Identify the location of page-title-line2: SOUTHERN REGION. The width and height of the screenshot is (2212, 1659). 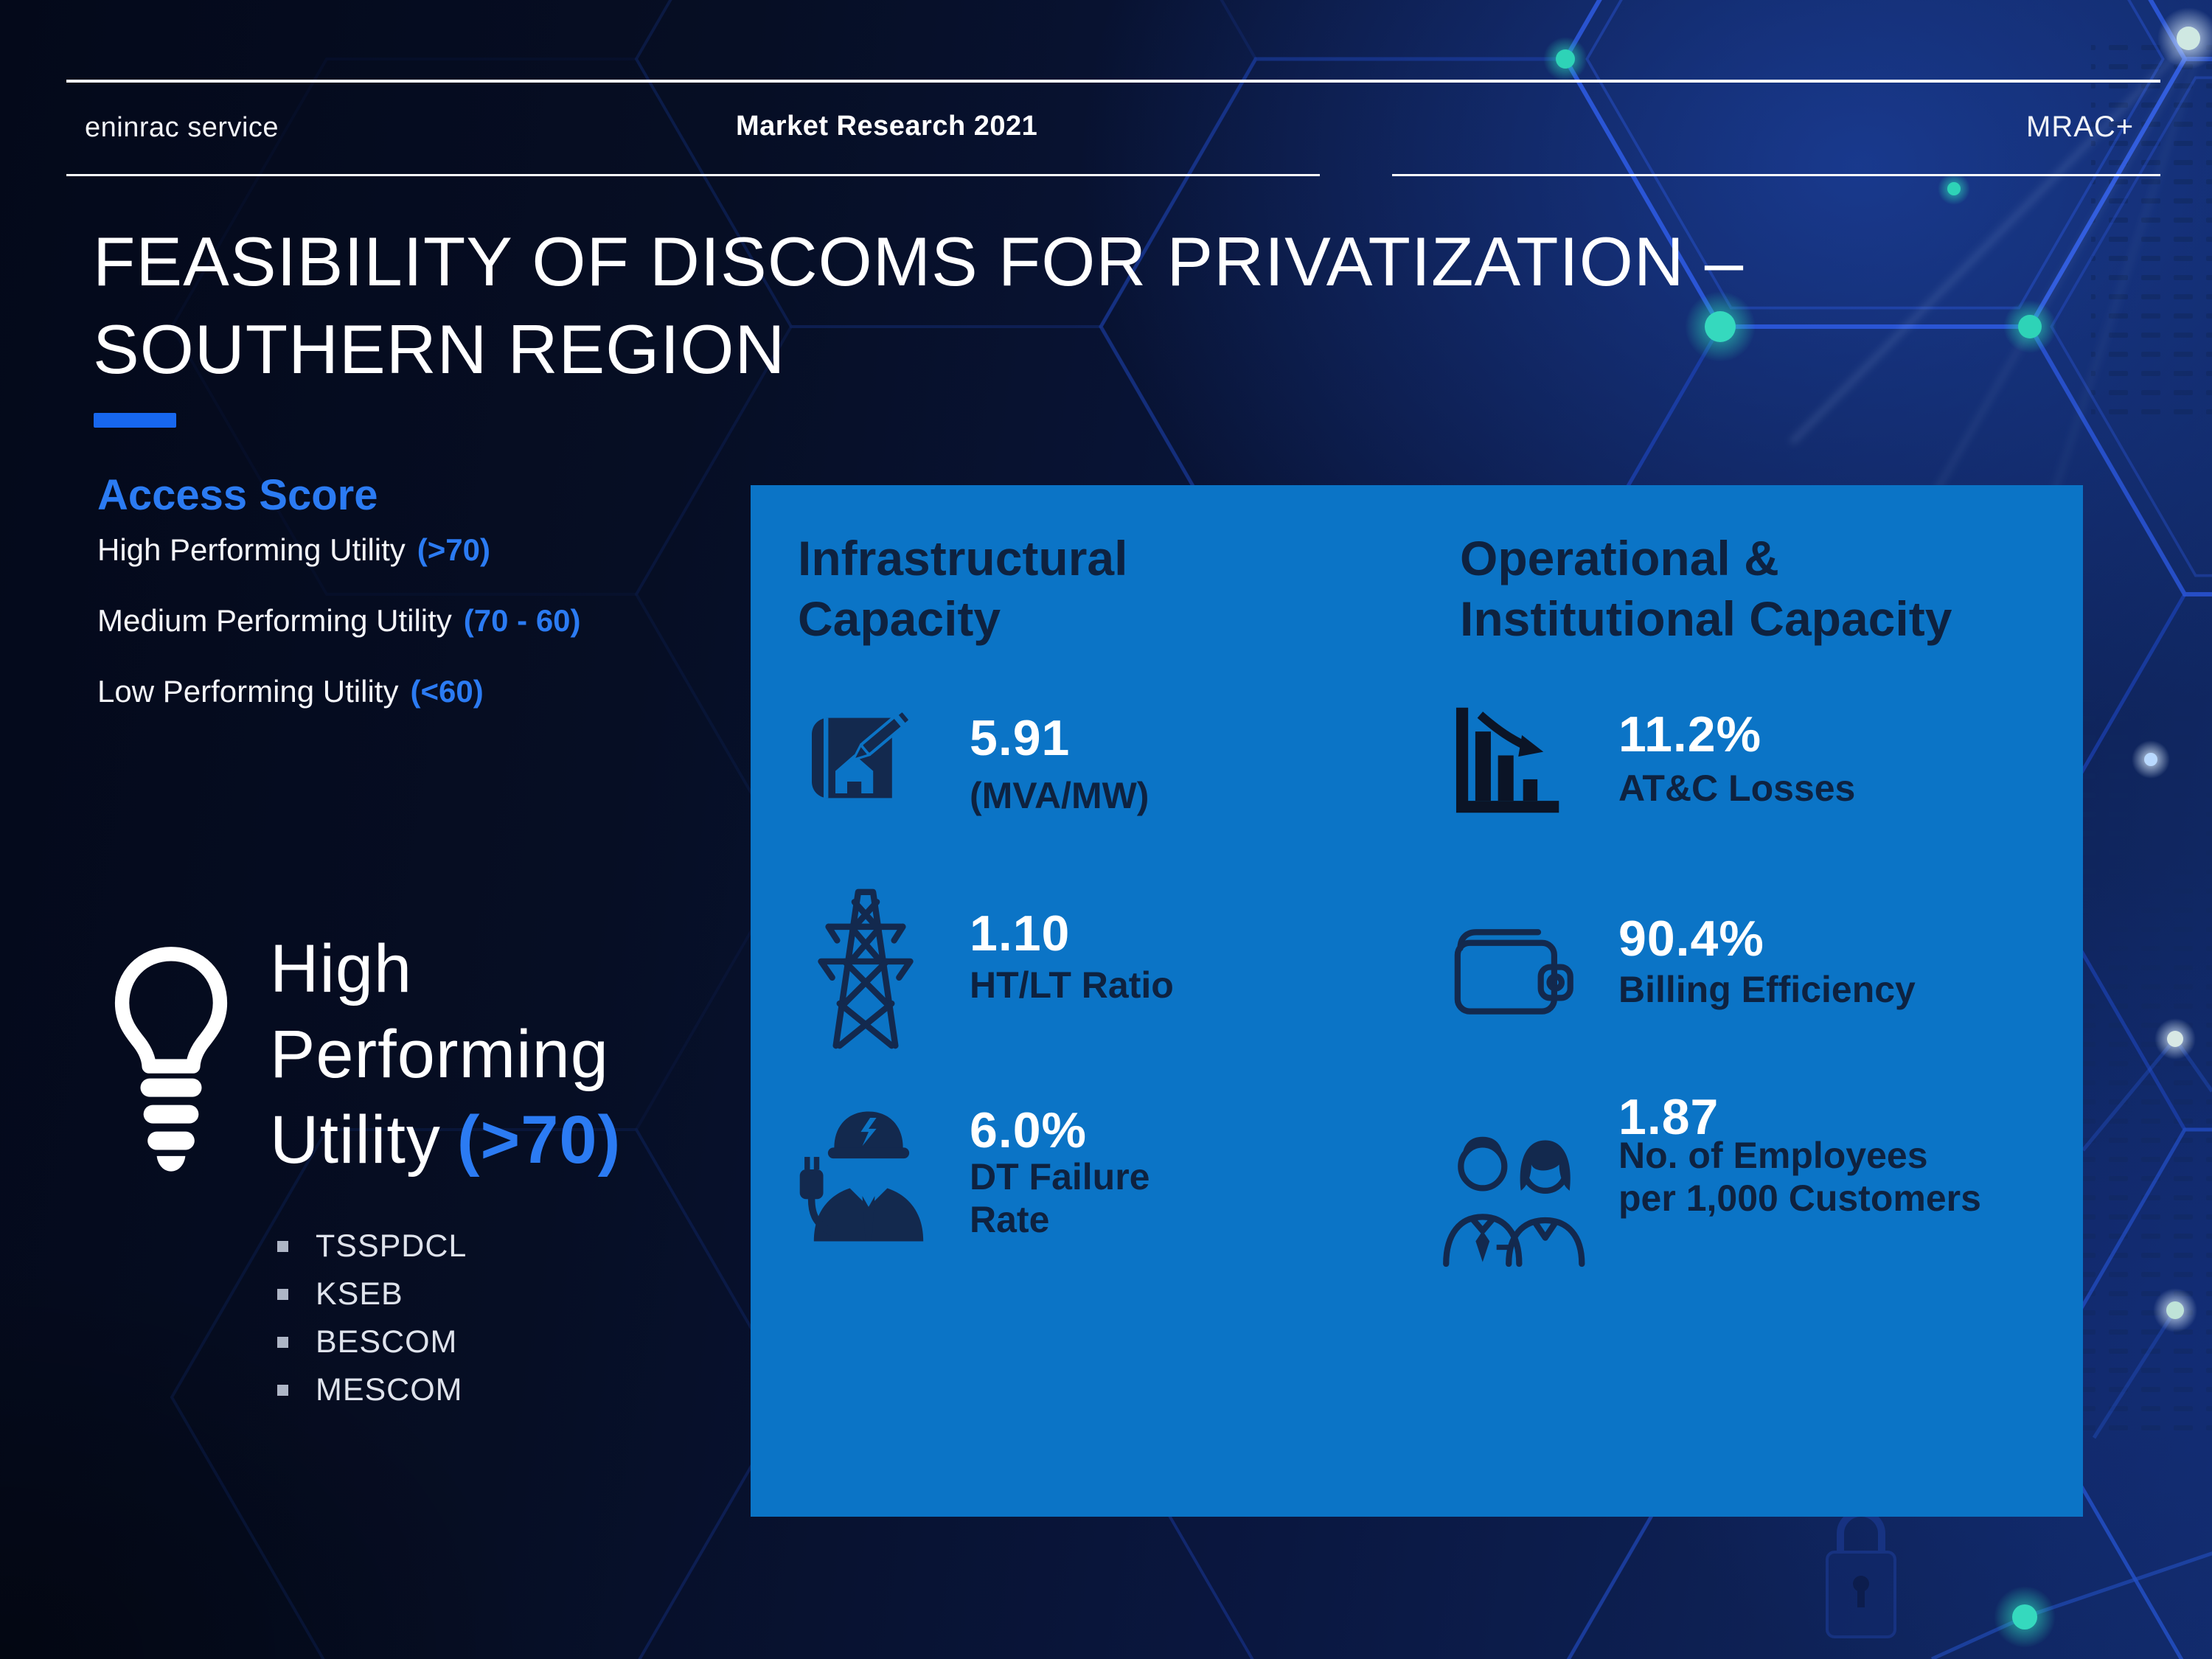
(439, 349).